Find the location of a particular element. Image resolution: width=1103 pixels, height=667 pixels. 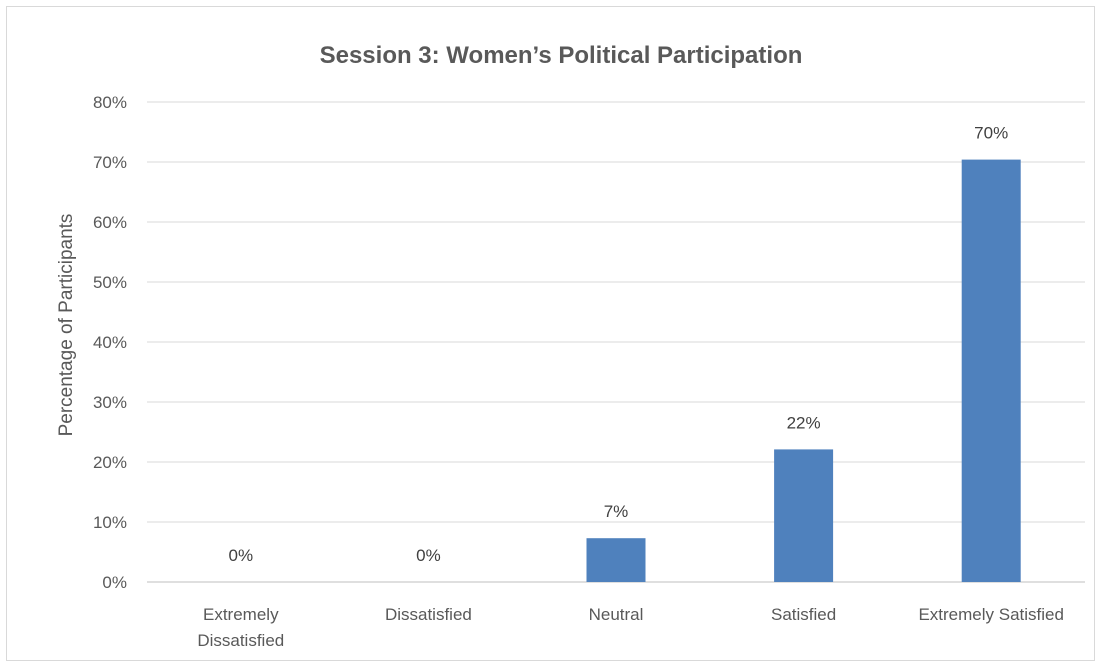

y-tick-label: 50% is located at coordinates (110, 282).